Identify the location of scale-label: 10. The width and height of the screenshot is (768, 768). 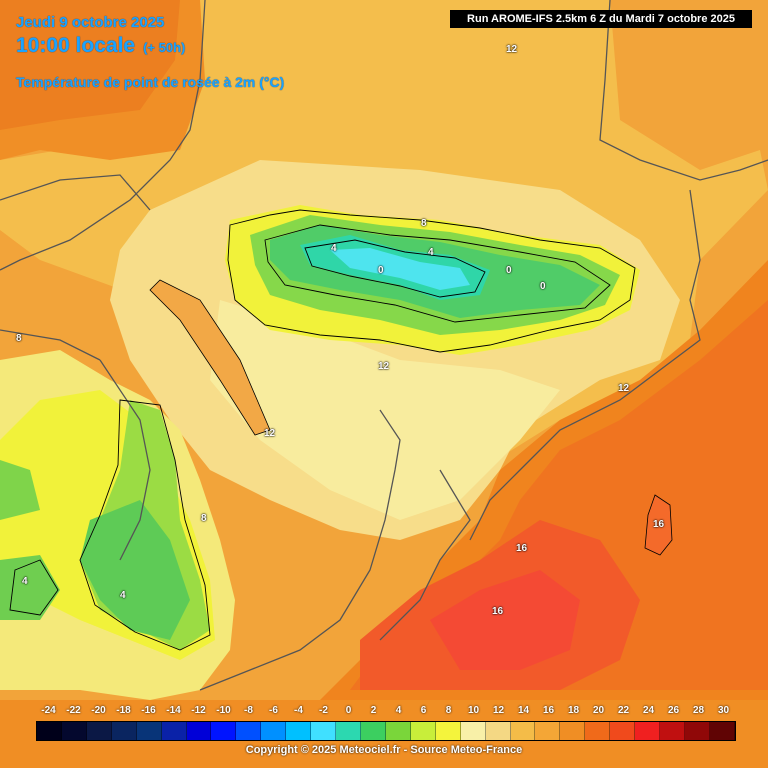
(473, 710).